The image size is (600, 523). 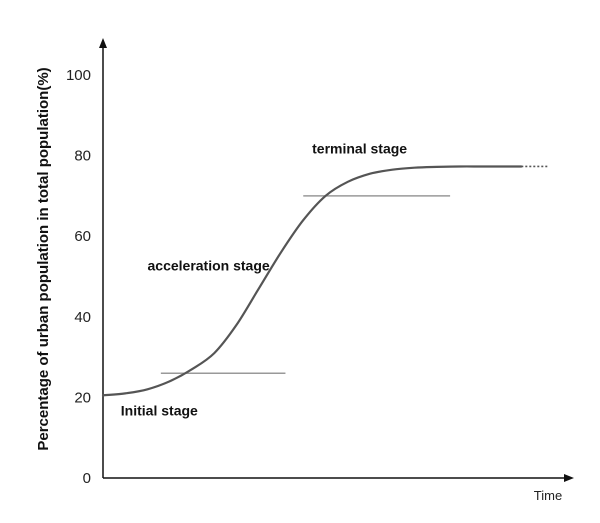 What do you see at coordinates (82, 236) in the screenshot?
I see `y-tick-label: 60` at bounding box center [82, 236].